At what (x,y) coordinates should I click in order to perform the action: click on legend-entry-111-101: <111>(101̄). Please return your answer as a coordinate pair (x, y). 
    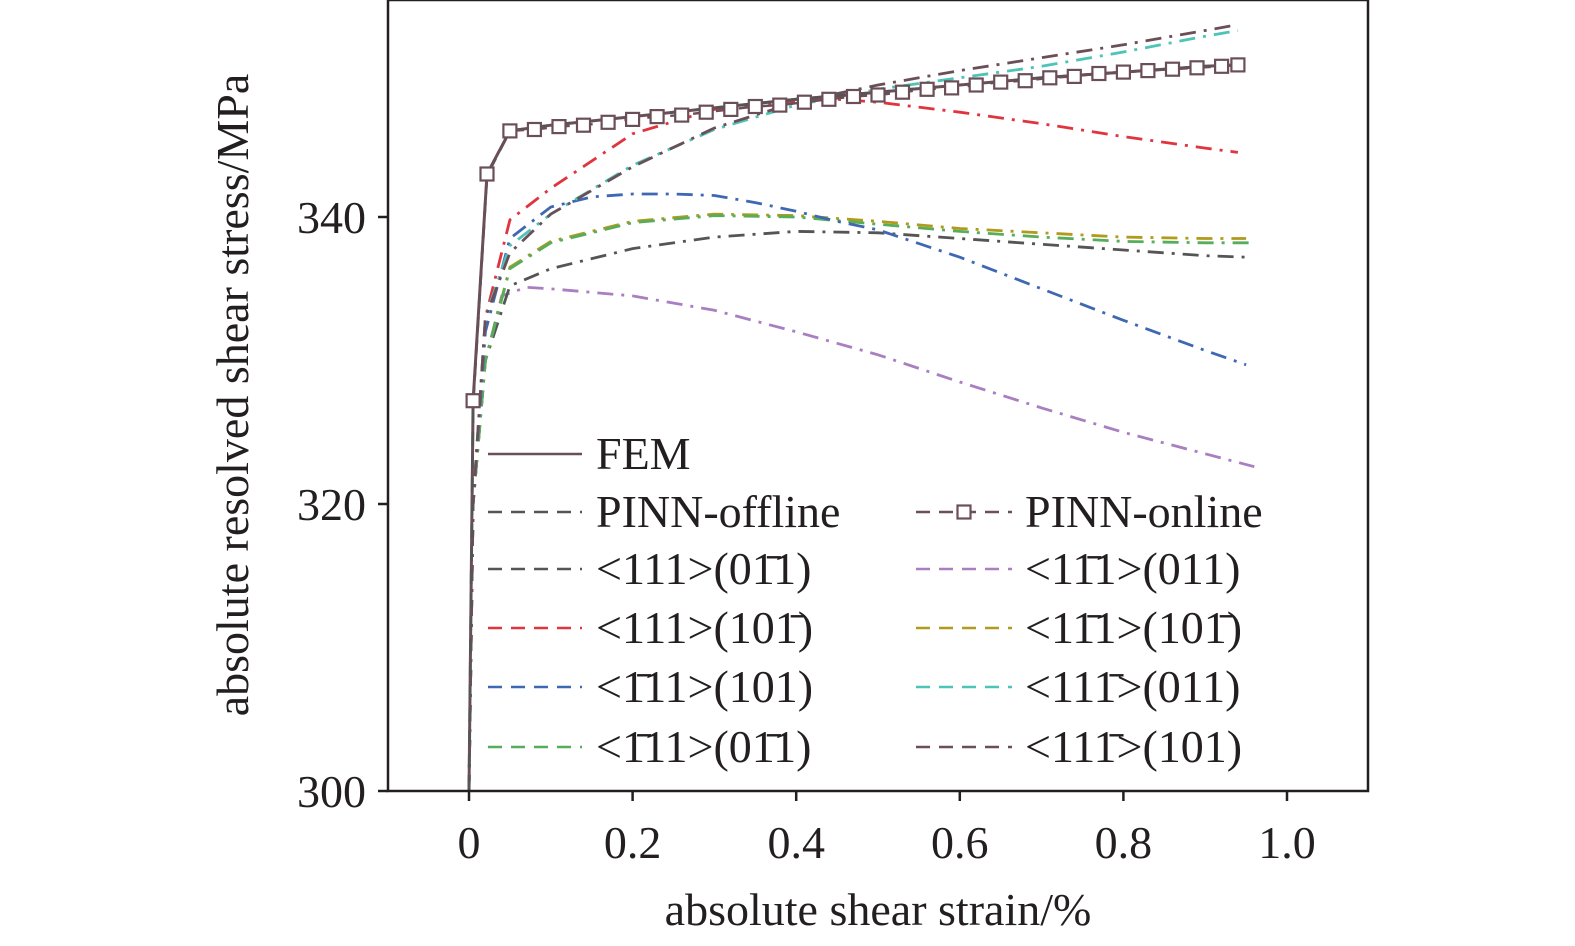
    Looking at the image, I should click on (650, 627).